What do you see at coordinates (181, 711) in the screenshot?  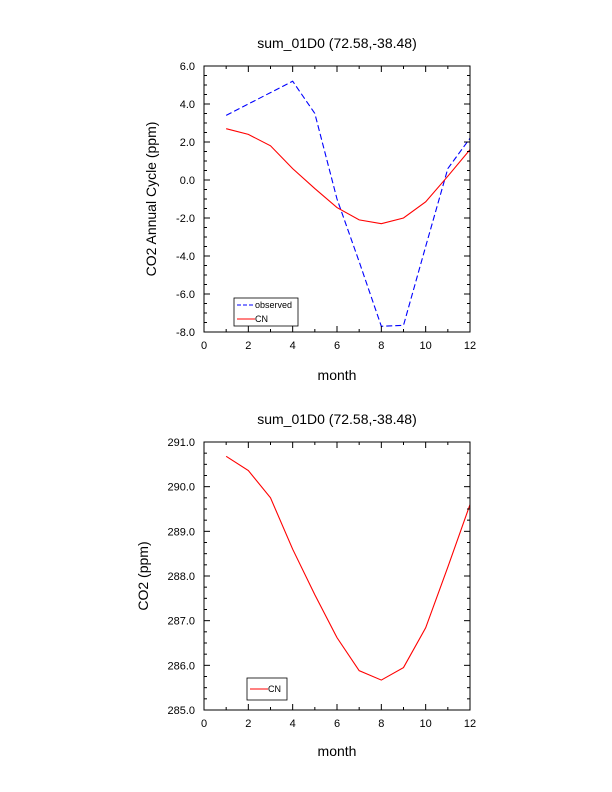 I see `y-tick-label: 285.0` at bounding box center [181, 711].